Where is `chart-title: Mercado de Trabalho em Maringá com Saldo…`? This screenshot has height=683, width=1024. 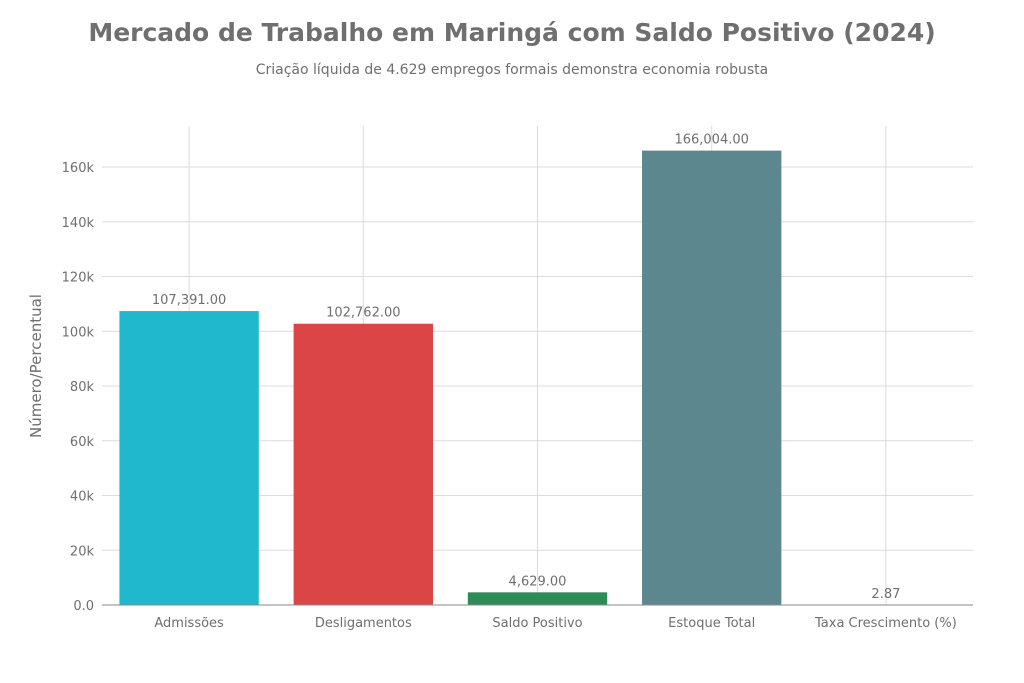 chart-title: Mercado de Trabalho em Maringá com Saldo… is located at coordinates (512, 32).